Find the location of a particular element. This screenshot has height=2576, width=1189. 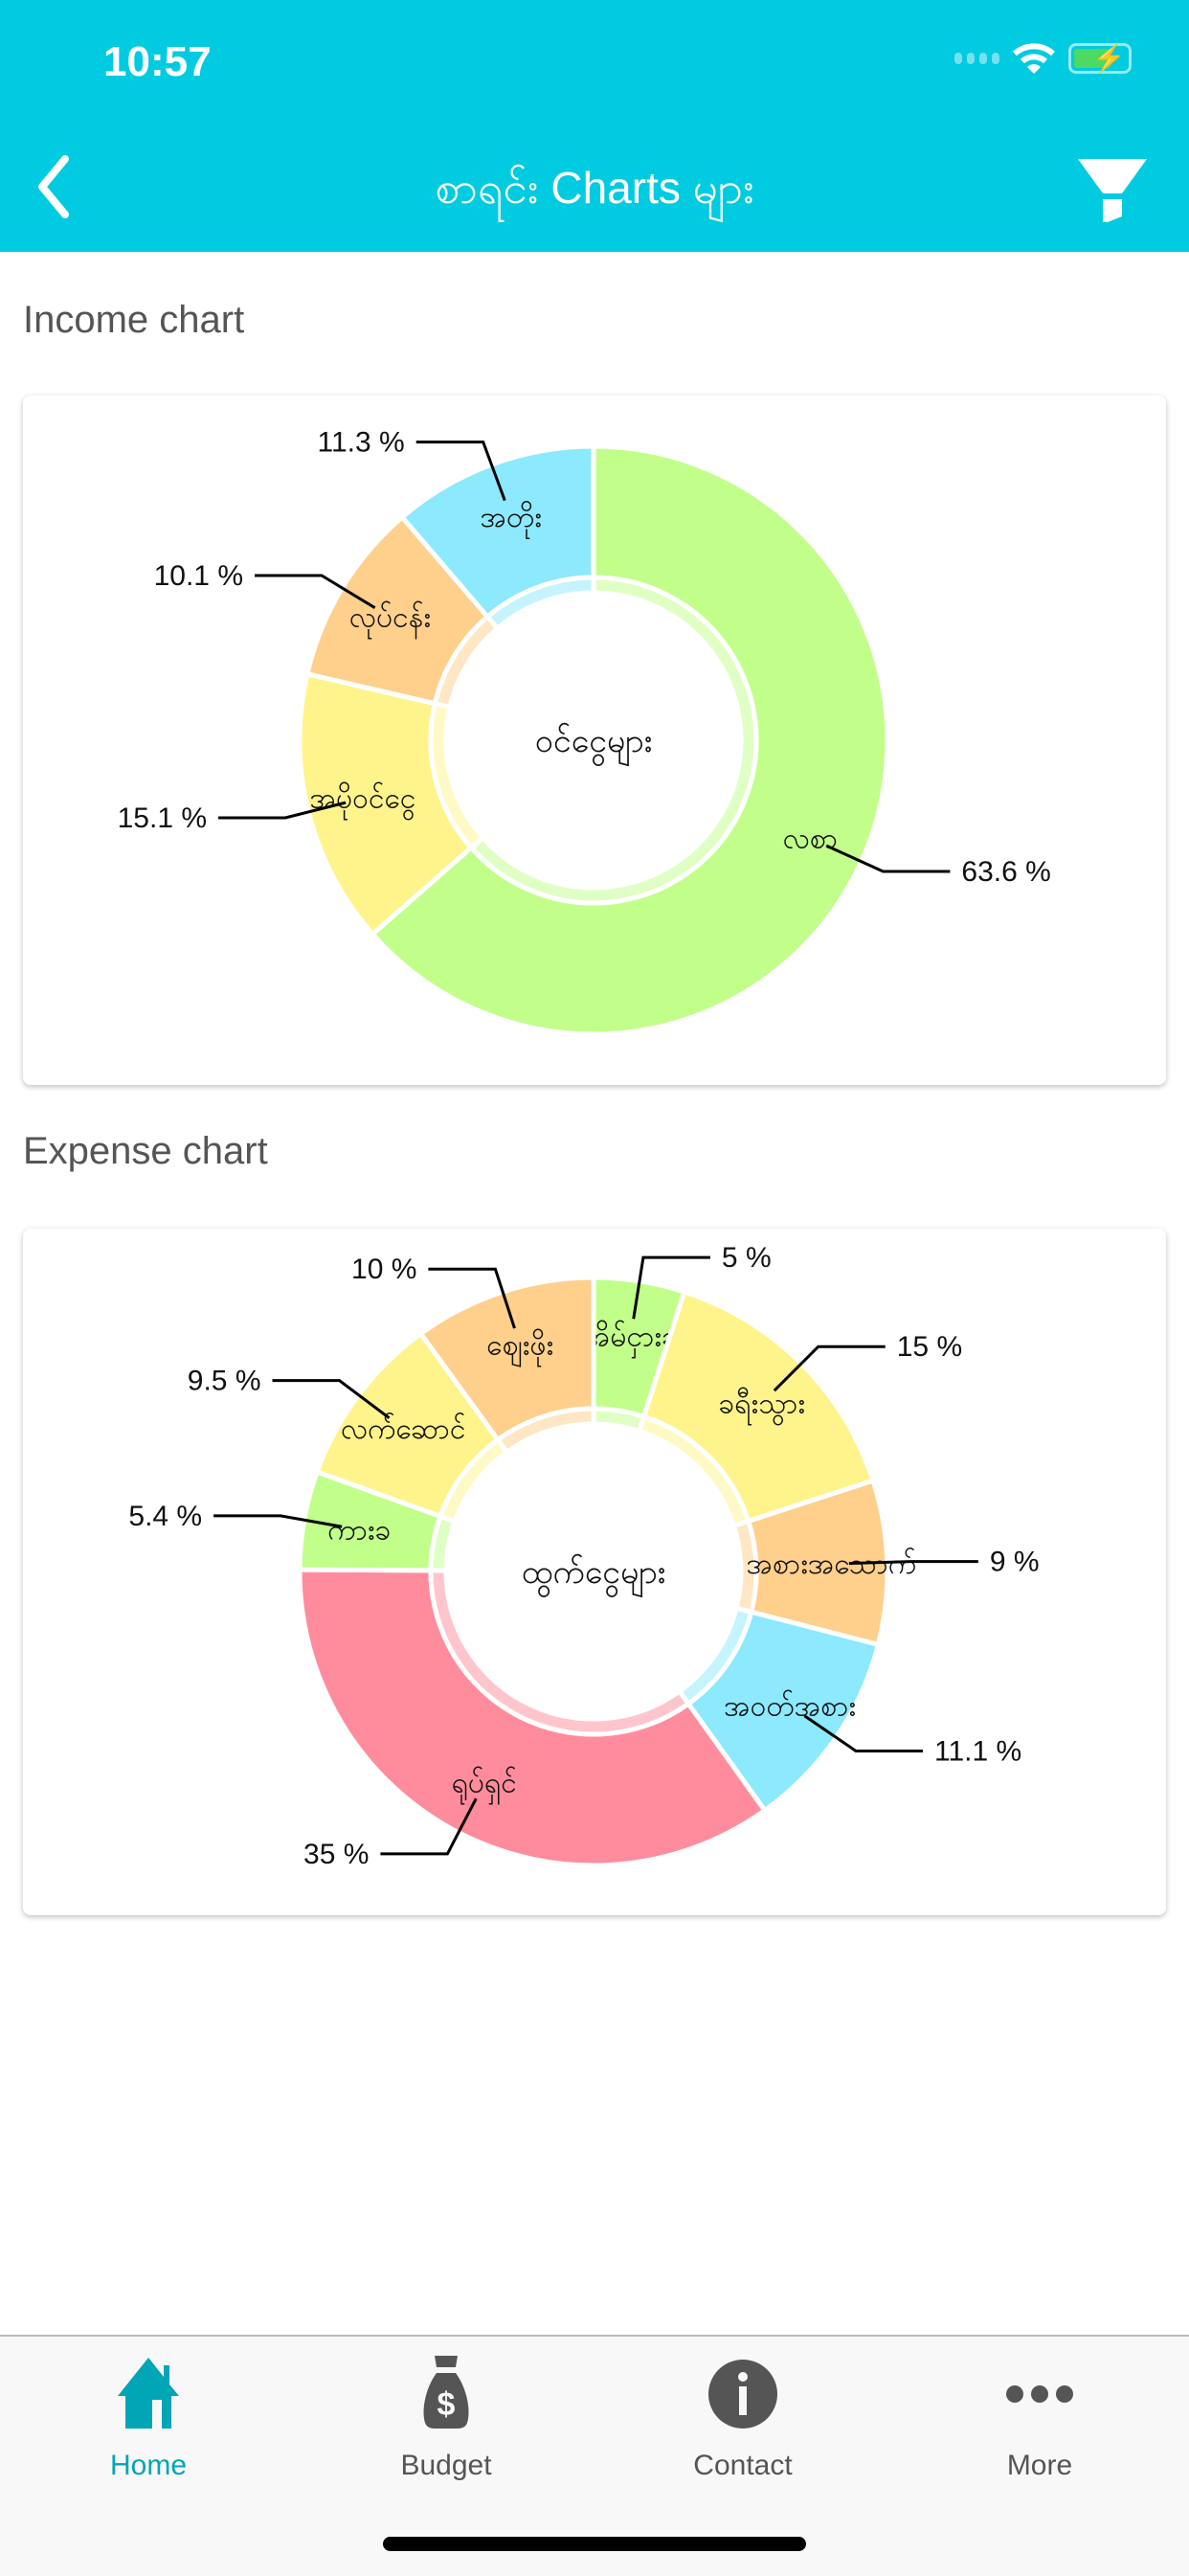

percent-label: 35 % is located at coordinates (336, 1854).